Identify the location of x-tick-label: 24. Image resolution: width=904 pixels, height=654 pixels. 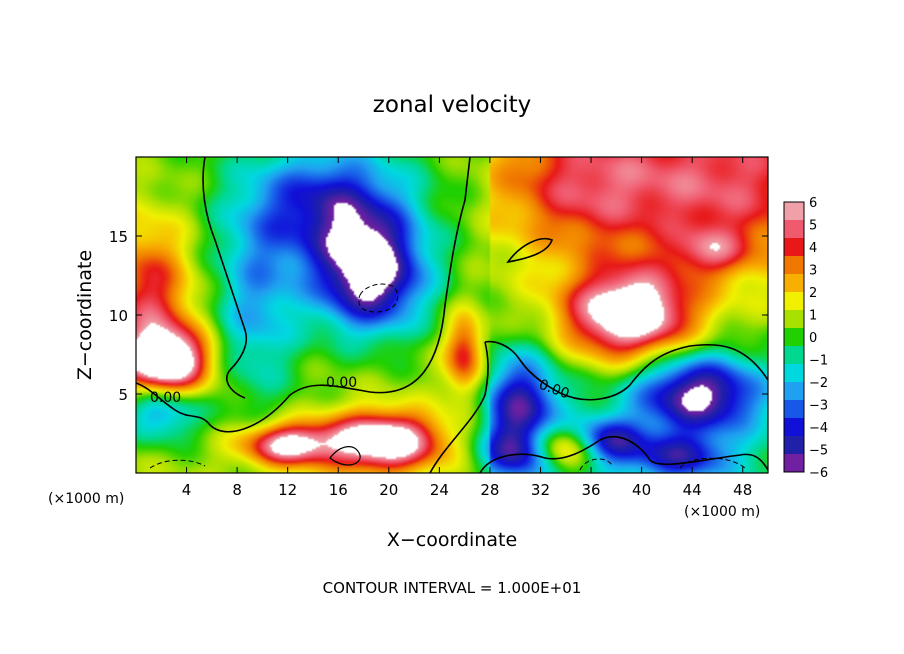
(439, 490).